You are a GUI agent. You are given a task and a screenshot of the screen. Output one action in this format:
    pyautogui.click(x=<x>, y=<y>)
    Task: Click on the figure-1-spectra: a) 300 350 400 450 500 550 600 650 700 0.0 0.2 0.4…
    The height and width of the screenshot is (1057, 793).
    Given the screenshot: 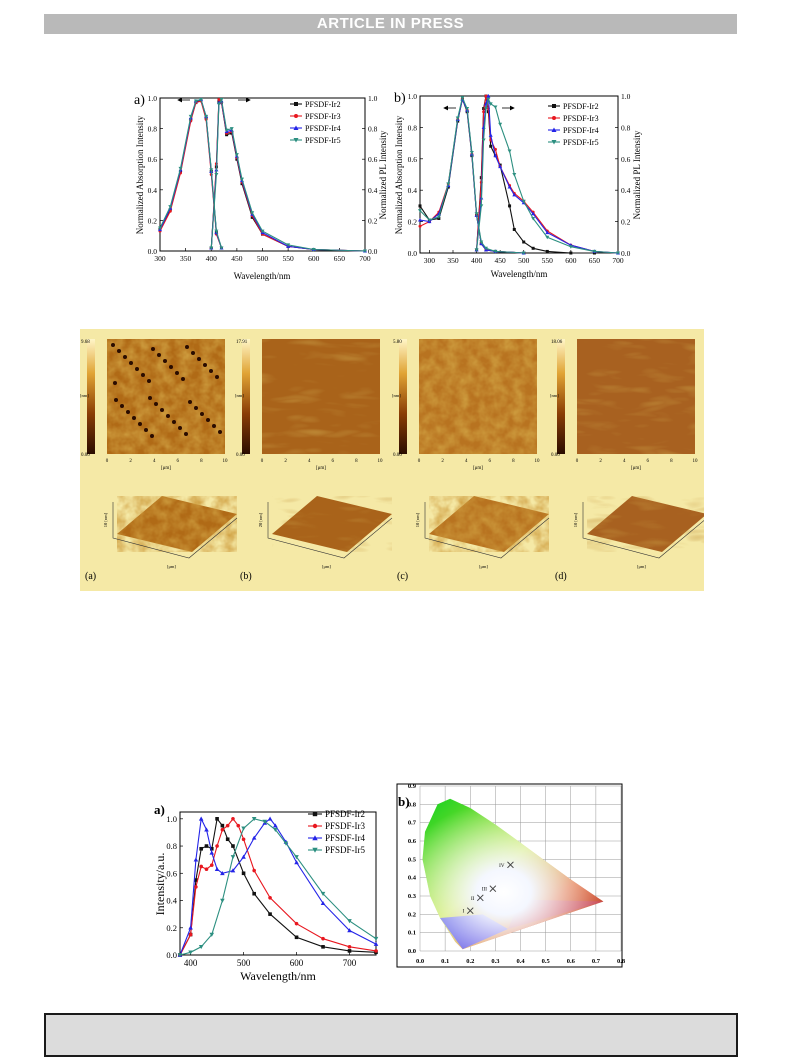 What is the action you would take?
    pyautogui.click(x=388, y=186)
    